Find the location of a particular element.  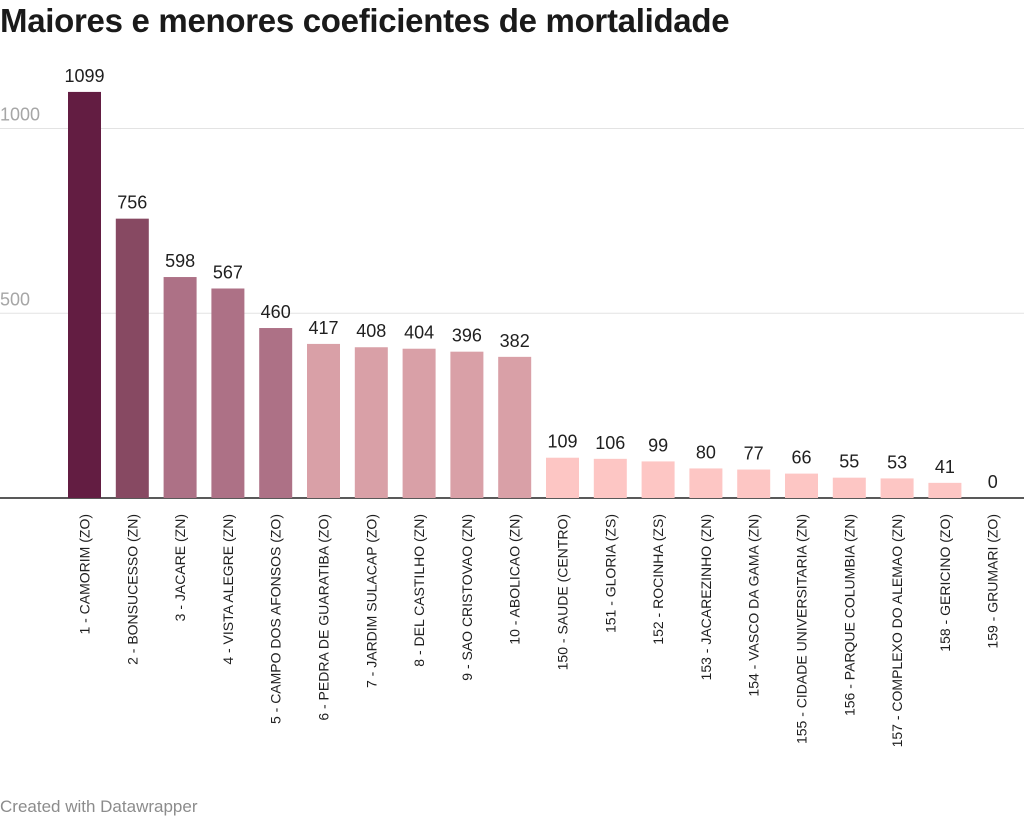

category-label: 8 - DEL CASTILHO (ZN) is located at coordinates (419, 590).